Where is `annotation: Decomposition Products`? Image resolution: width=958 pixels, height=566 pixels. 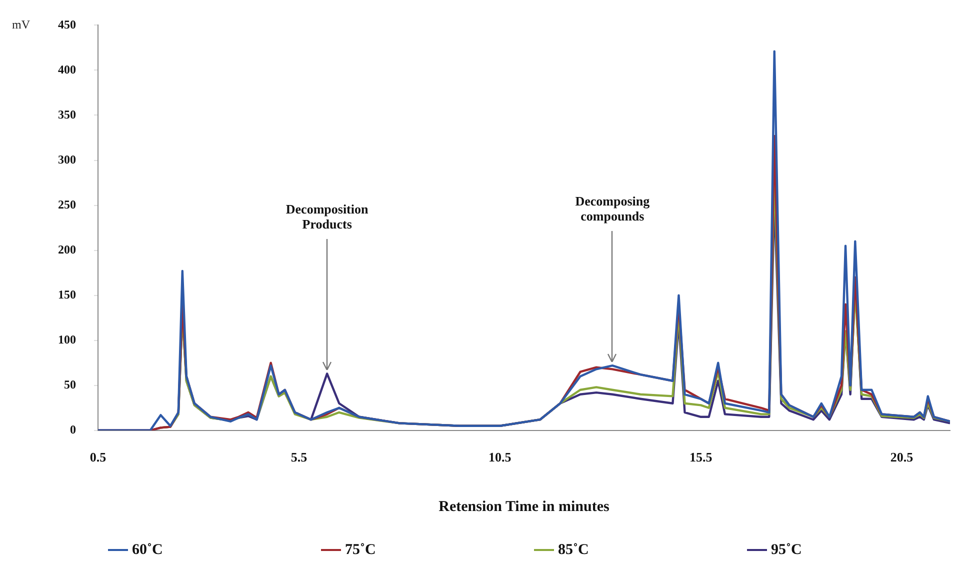
annotation: Decomposition Products is located at coordinates (328, 217).